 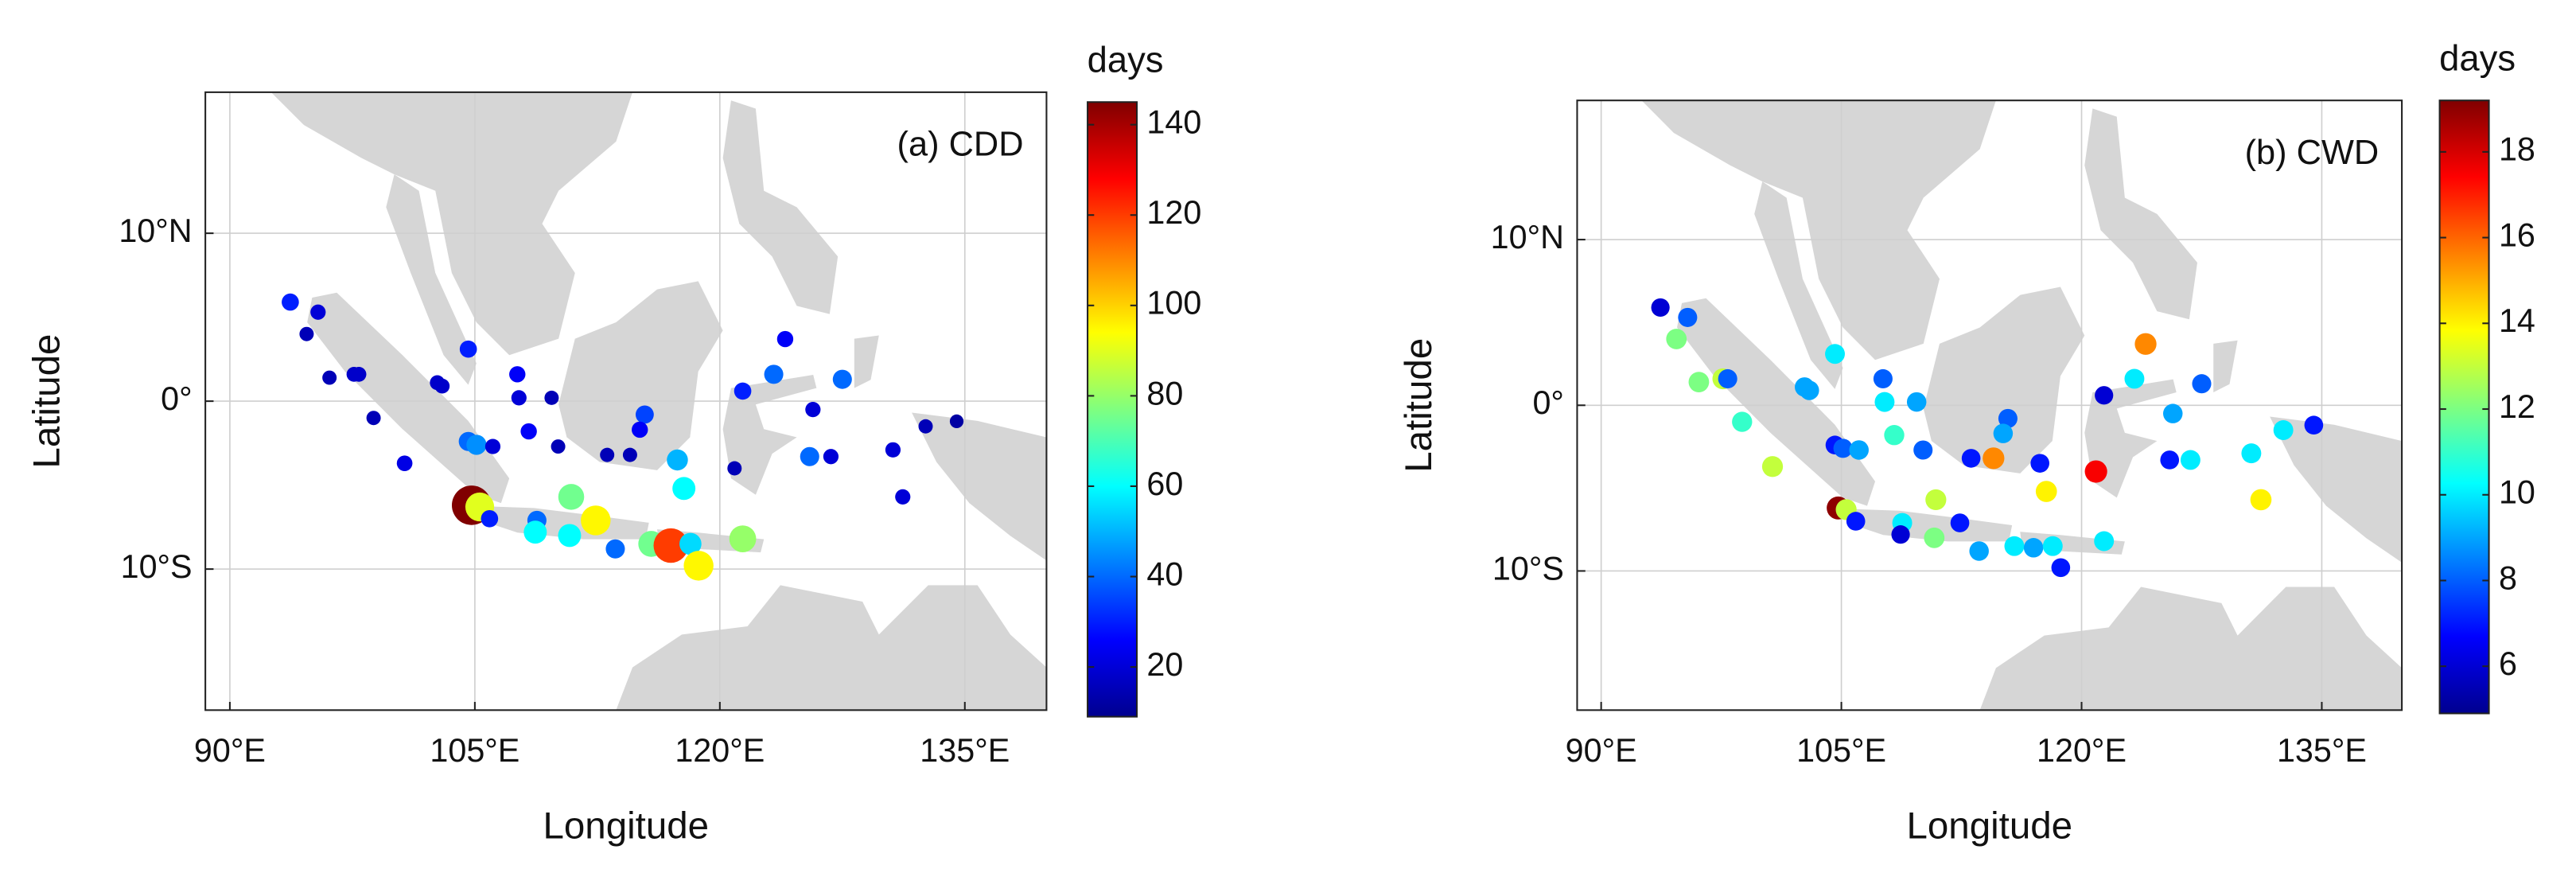 I want to click on colorbar-tick-label: 12, so click(x=2517, y=406).